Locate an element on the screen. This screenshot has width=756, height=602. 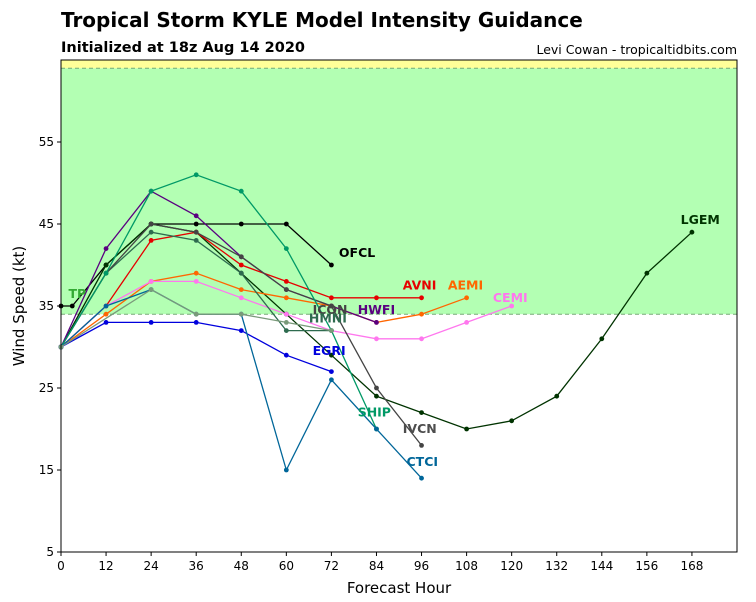
x-tick-label: 48 is located at coordinates (241, 566).